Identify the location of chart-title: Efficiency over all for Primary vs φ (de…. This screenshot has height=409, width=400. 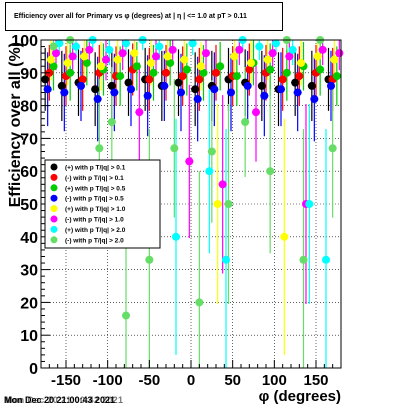
(144, 16).